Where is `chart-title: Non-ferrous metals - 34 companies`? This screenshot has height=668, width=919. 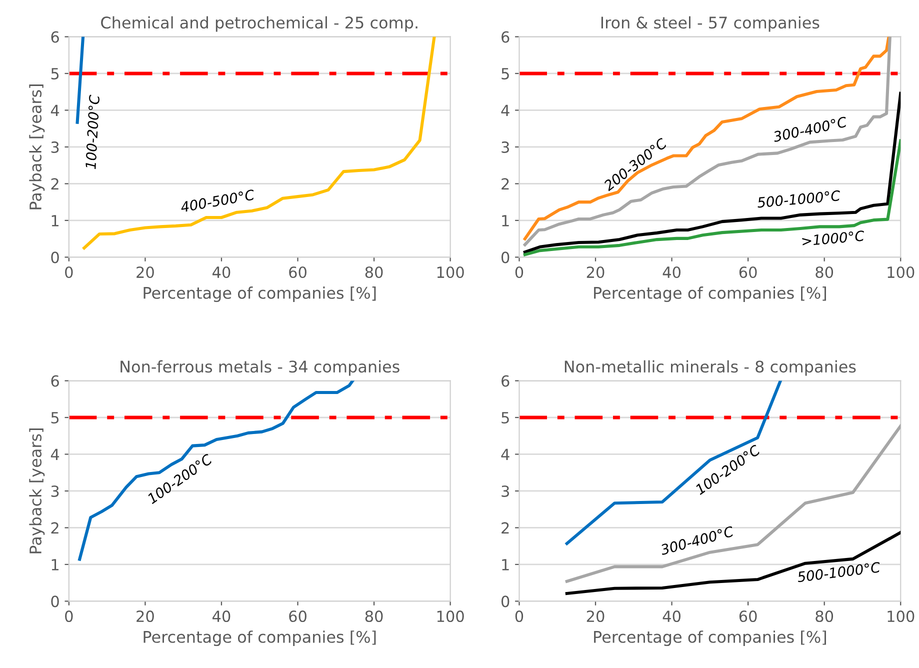 chart-title: Non-ferrous metals - 34 companies is located at coordinates (260, 368).